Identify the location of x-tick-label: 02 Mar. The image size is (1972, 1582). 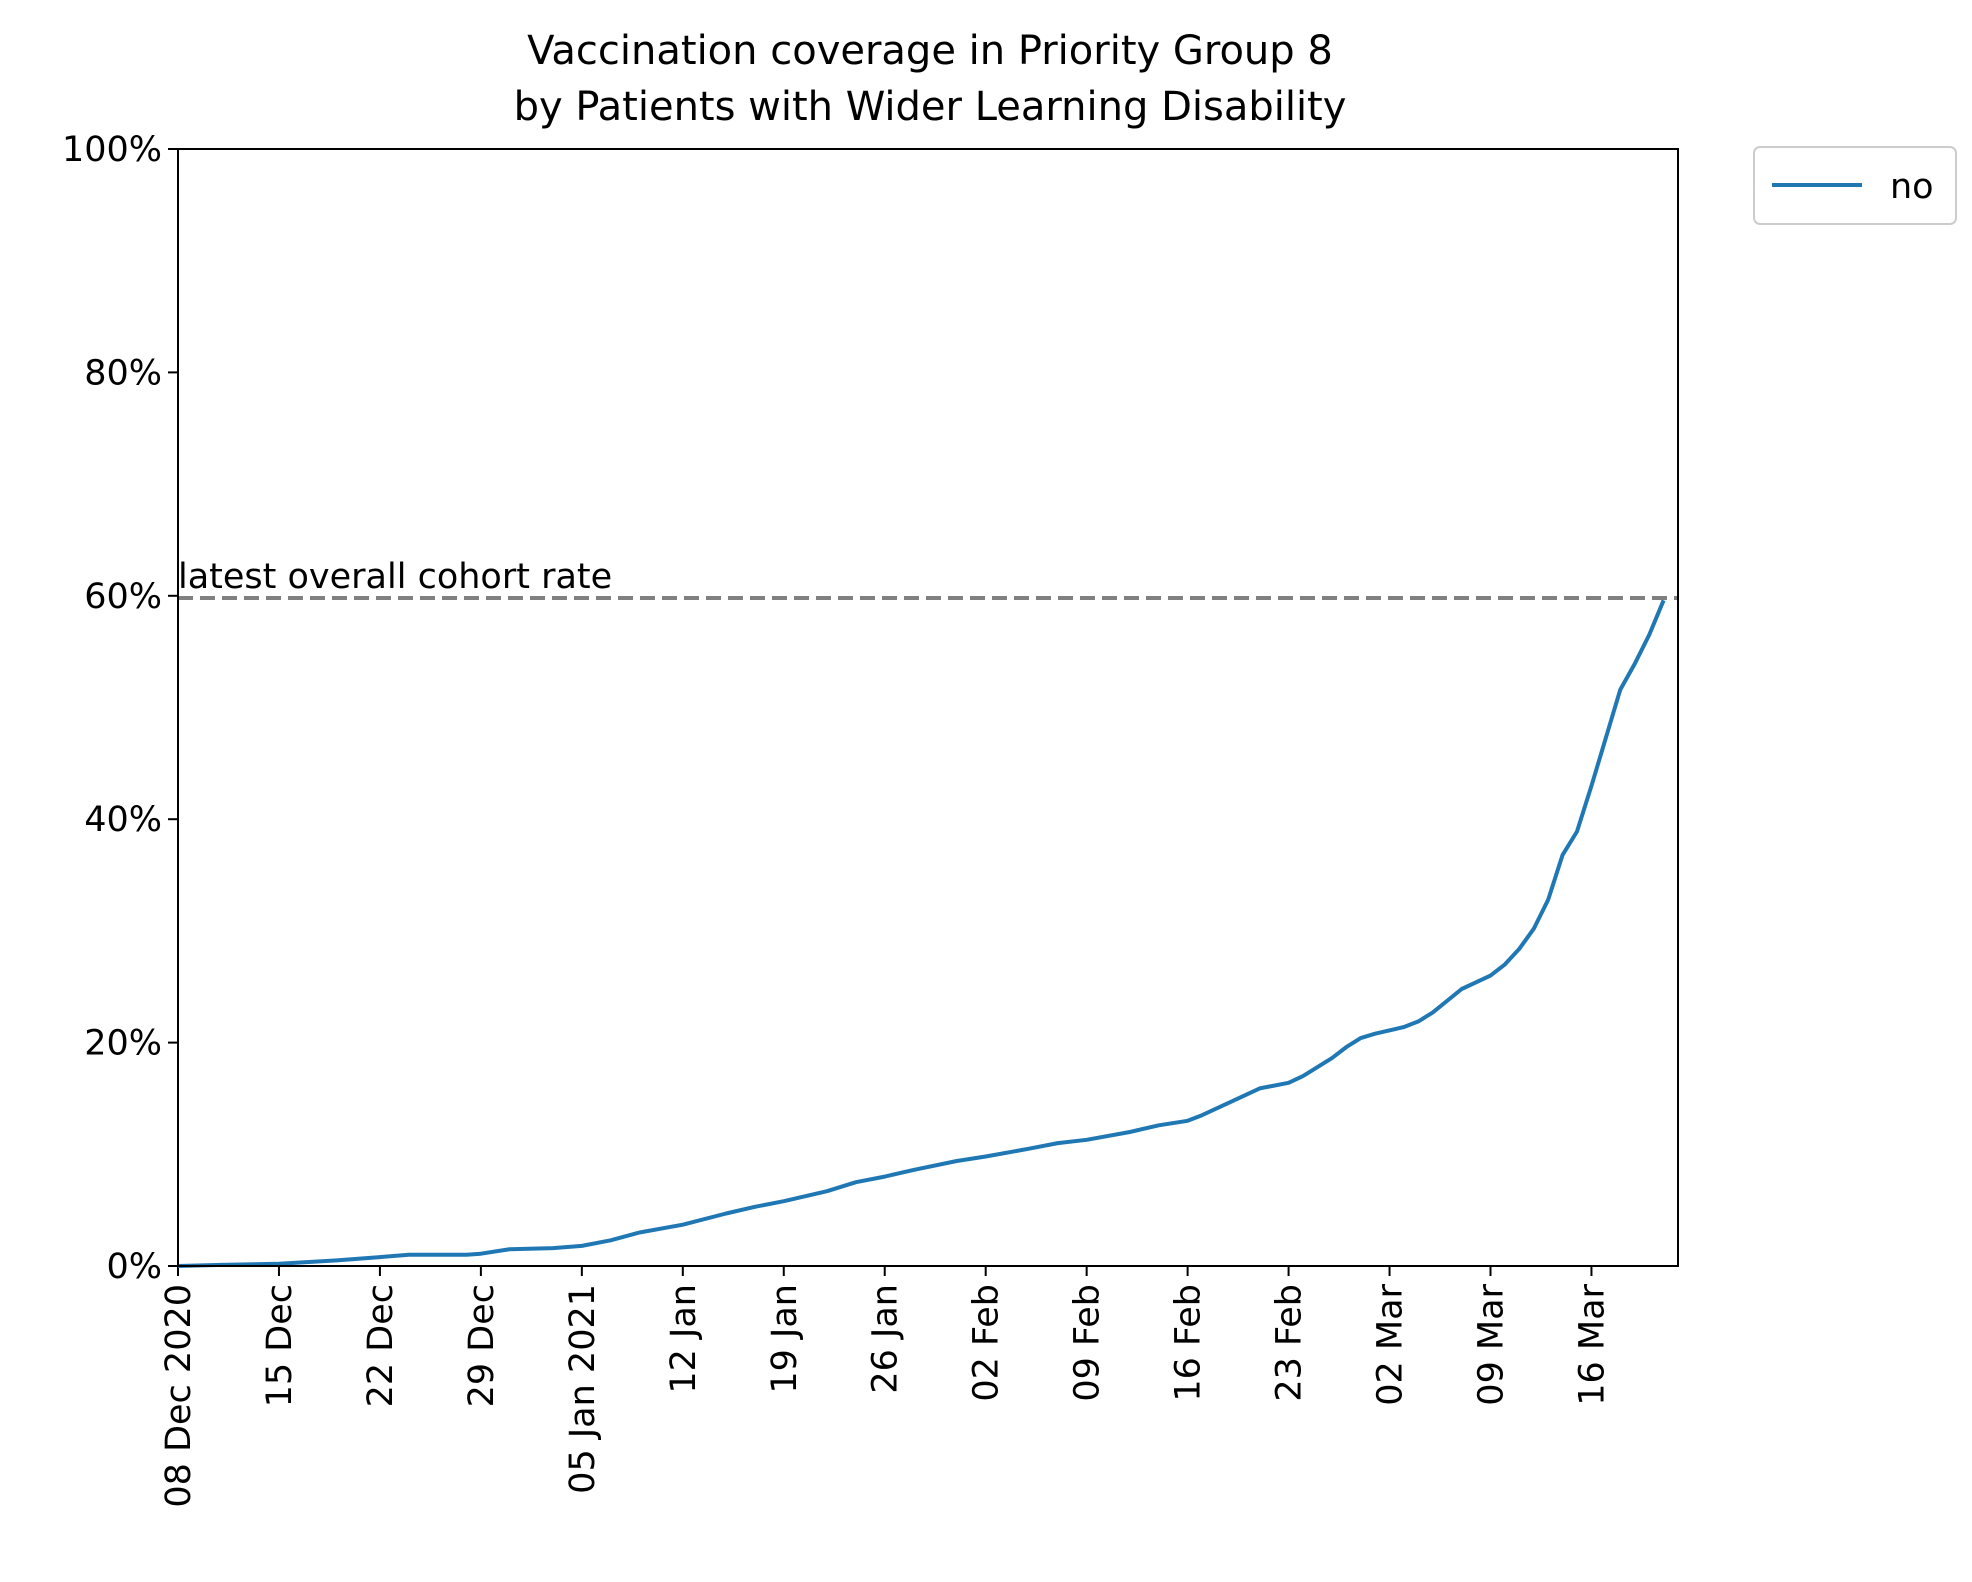
(1391, 1344).